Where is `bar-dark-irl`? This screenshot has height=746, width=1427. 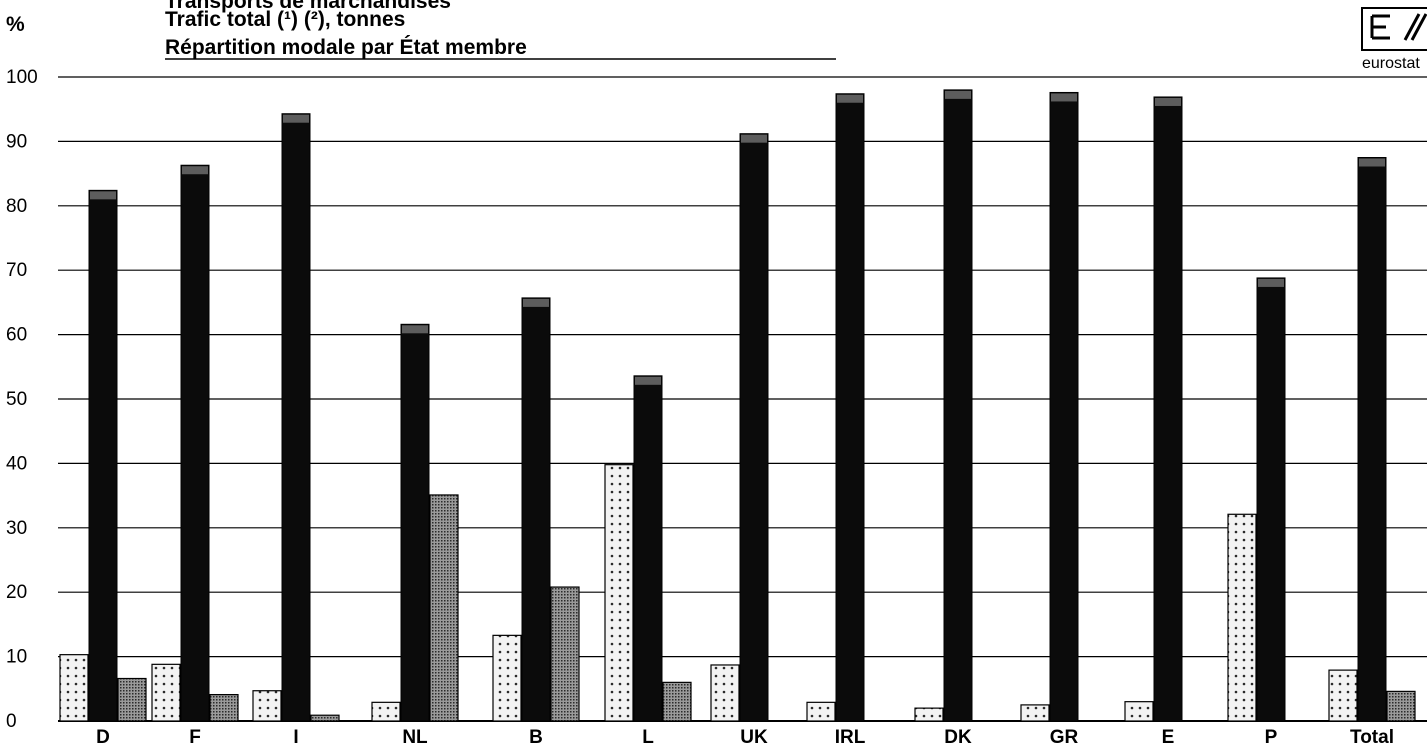 bar-dark-irl is located at coordinates (850, 407).